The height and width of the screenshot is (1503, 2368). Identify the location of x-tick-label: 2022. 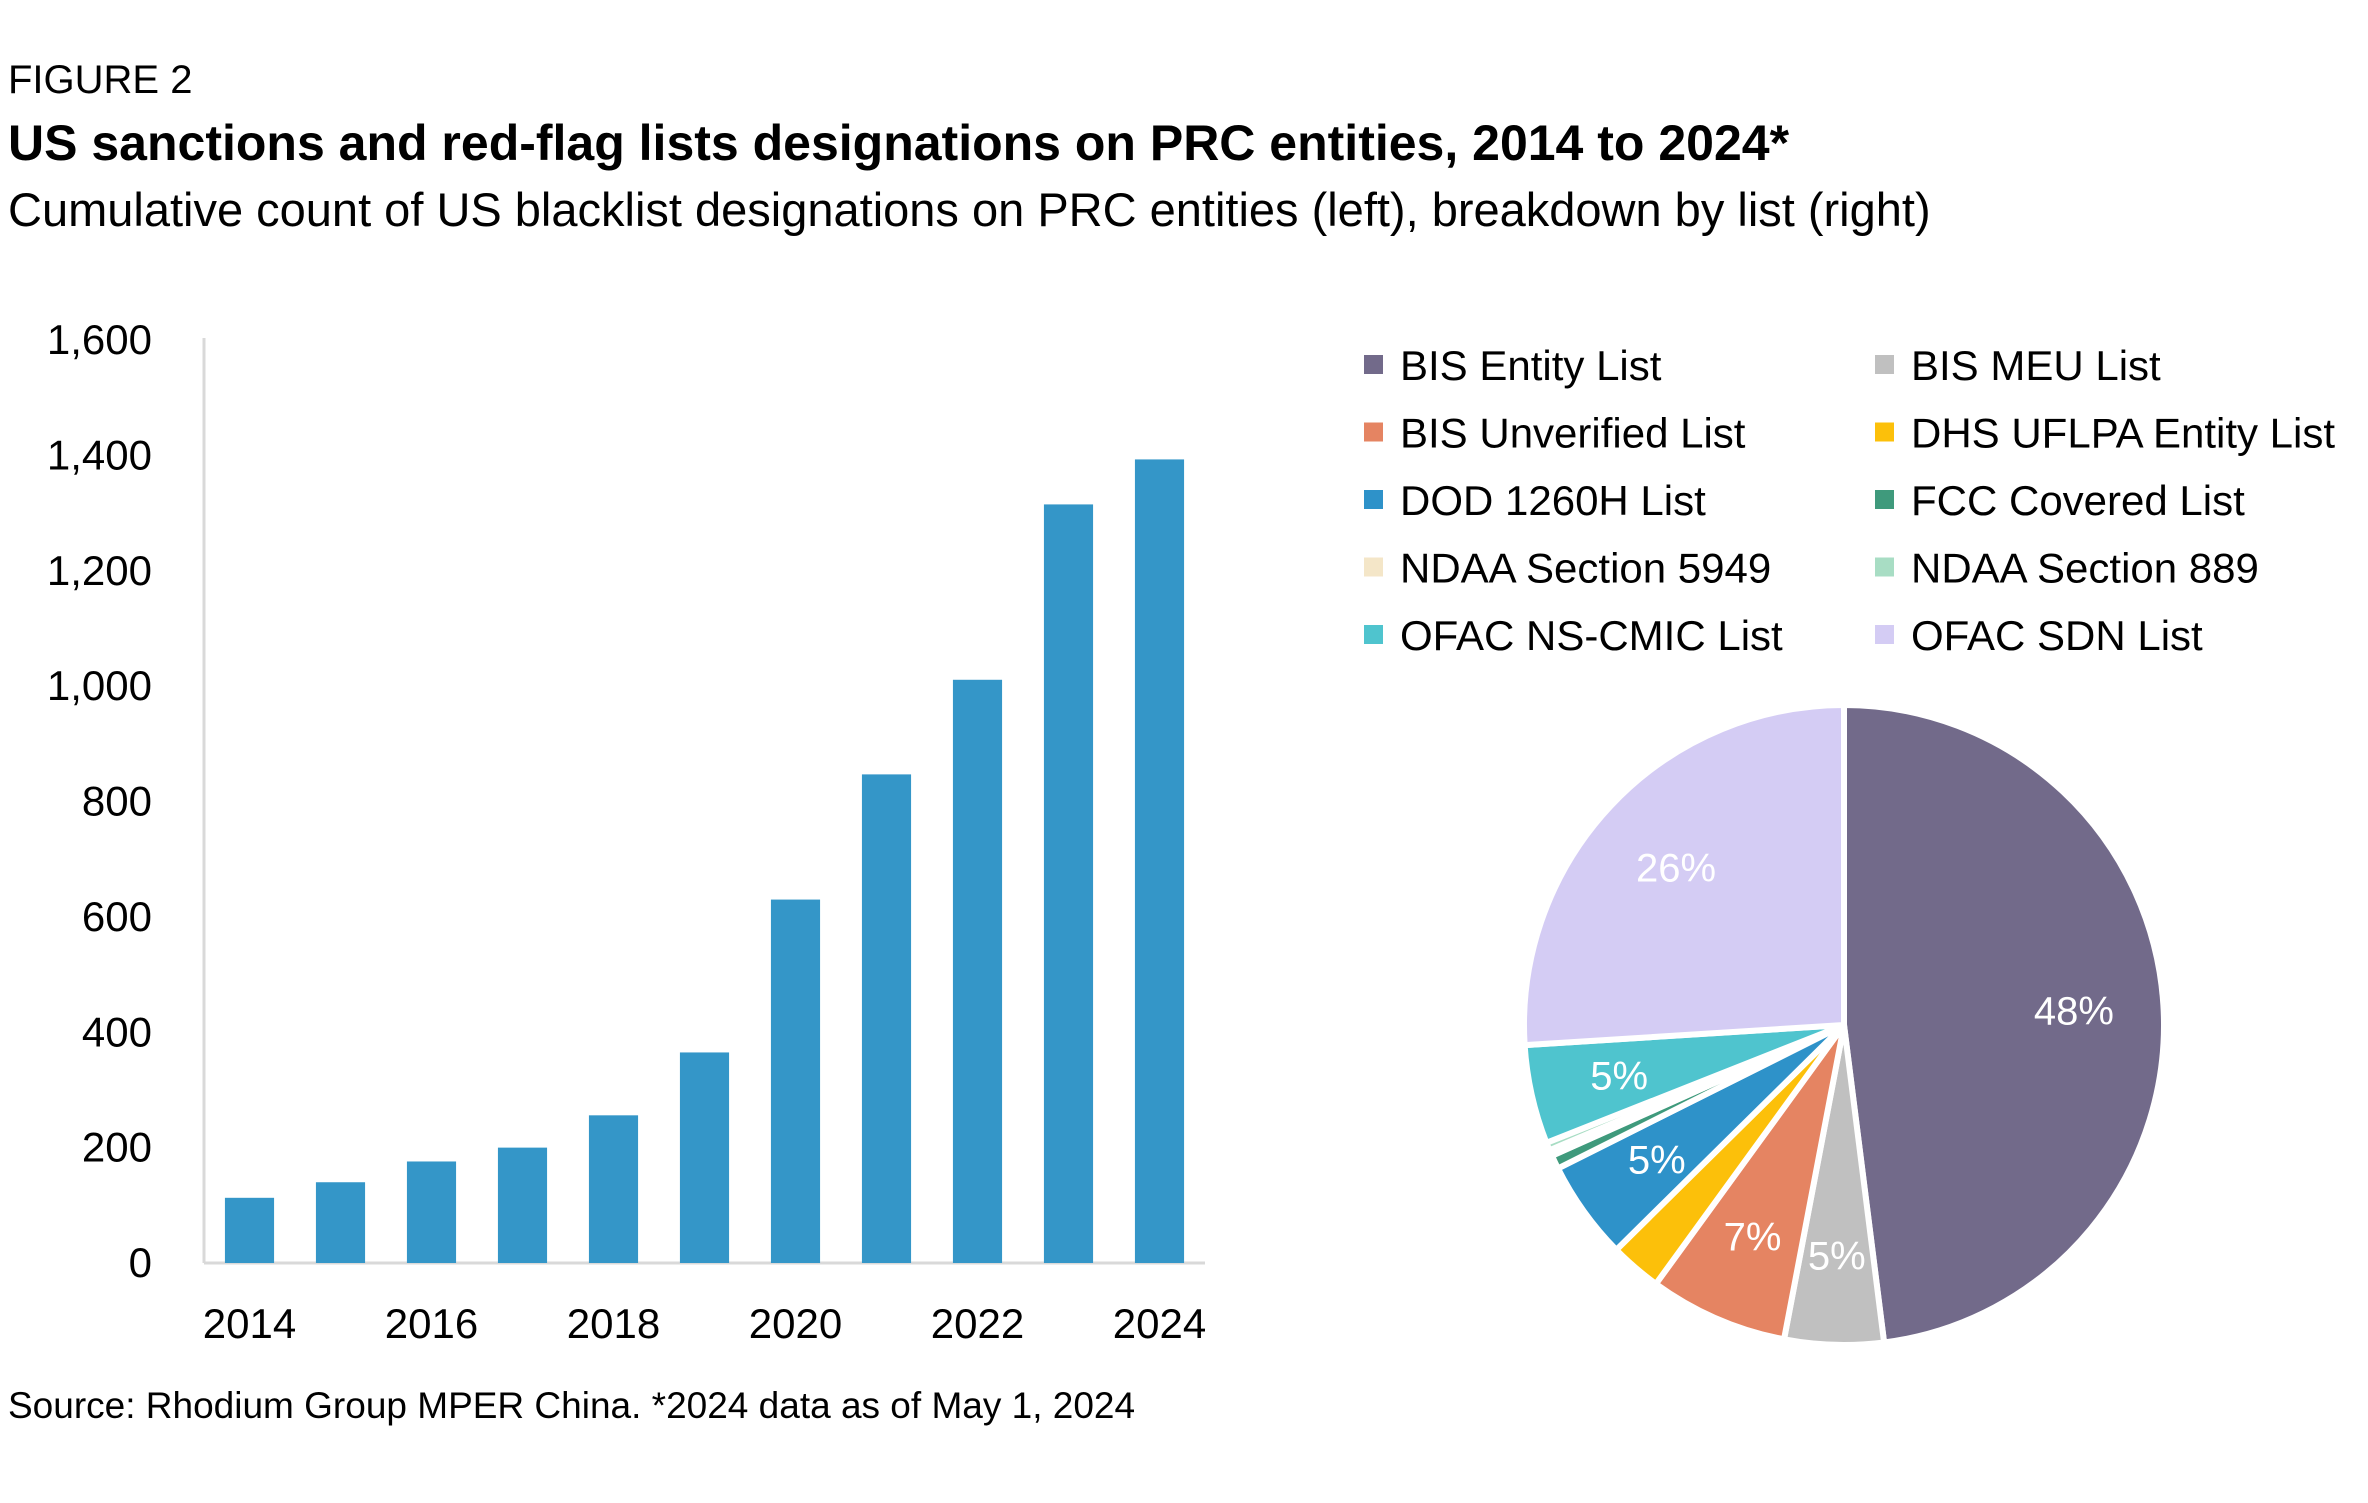
(977, 1323).